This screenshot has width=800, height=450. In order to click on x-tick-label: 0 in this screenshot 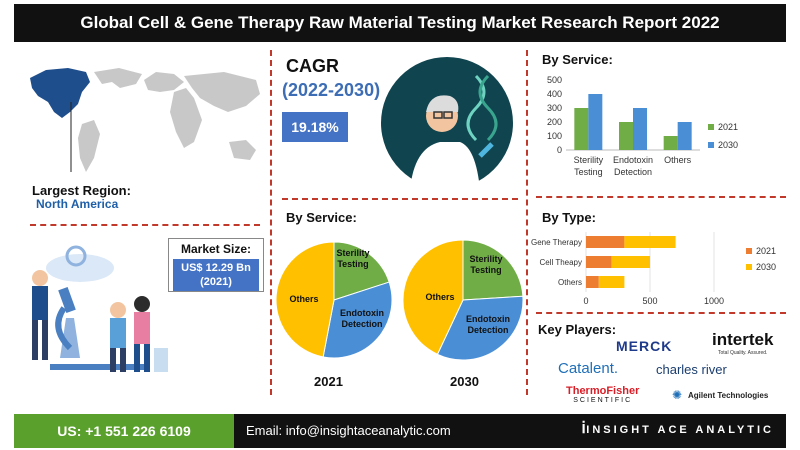, I will do `click(585, 301)`.